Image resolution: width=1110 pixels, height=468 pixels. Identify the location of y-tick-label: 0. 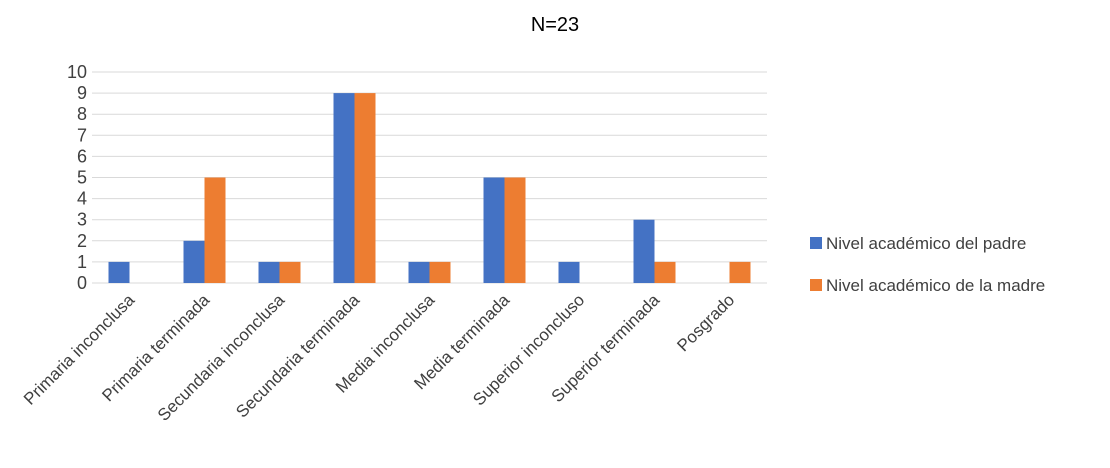
(82, 283).